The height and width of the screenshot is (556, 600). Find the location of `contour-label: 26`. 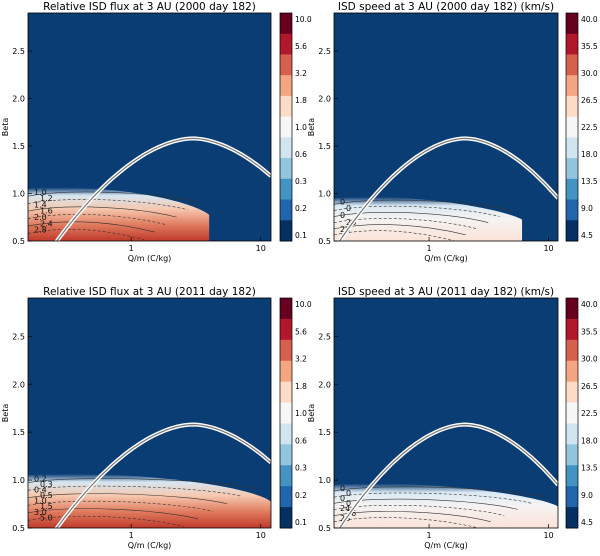

contour-label: 26 is located at coordinates (345, 229).